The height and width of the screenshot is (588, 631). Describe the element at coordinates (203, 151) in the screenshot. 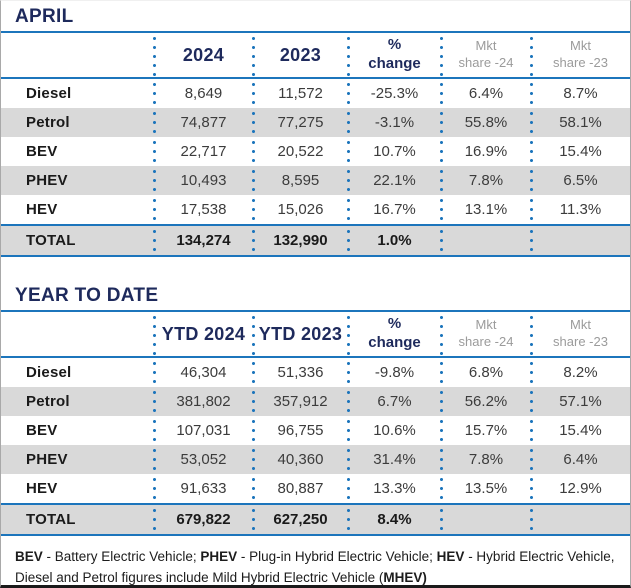

I see `value-2024: 22,717` at that location.